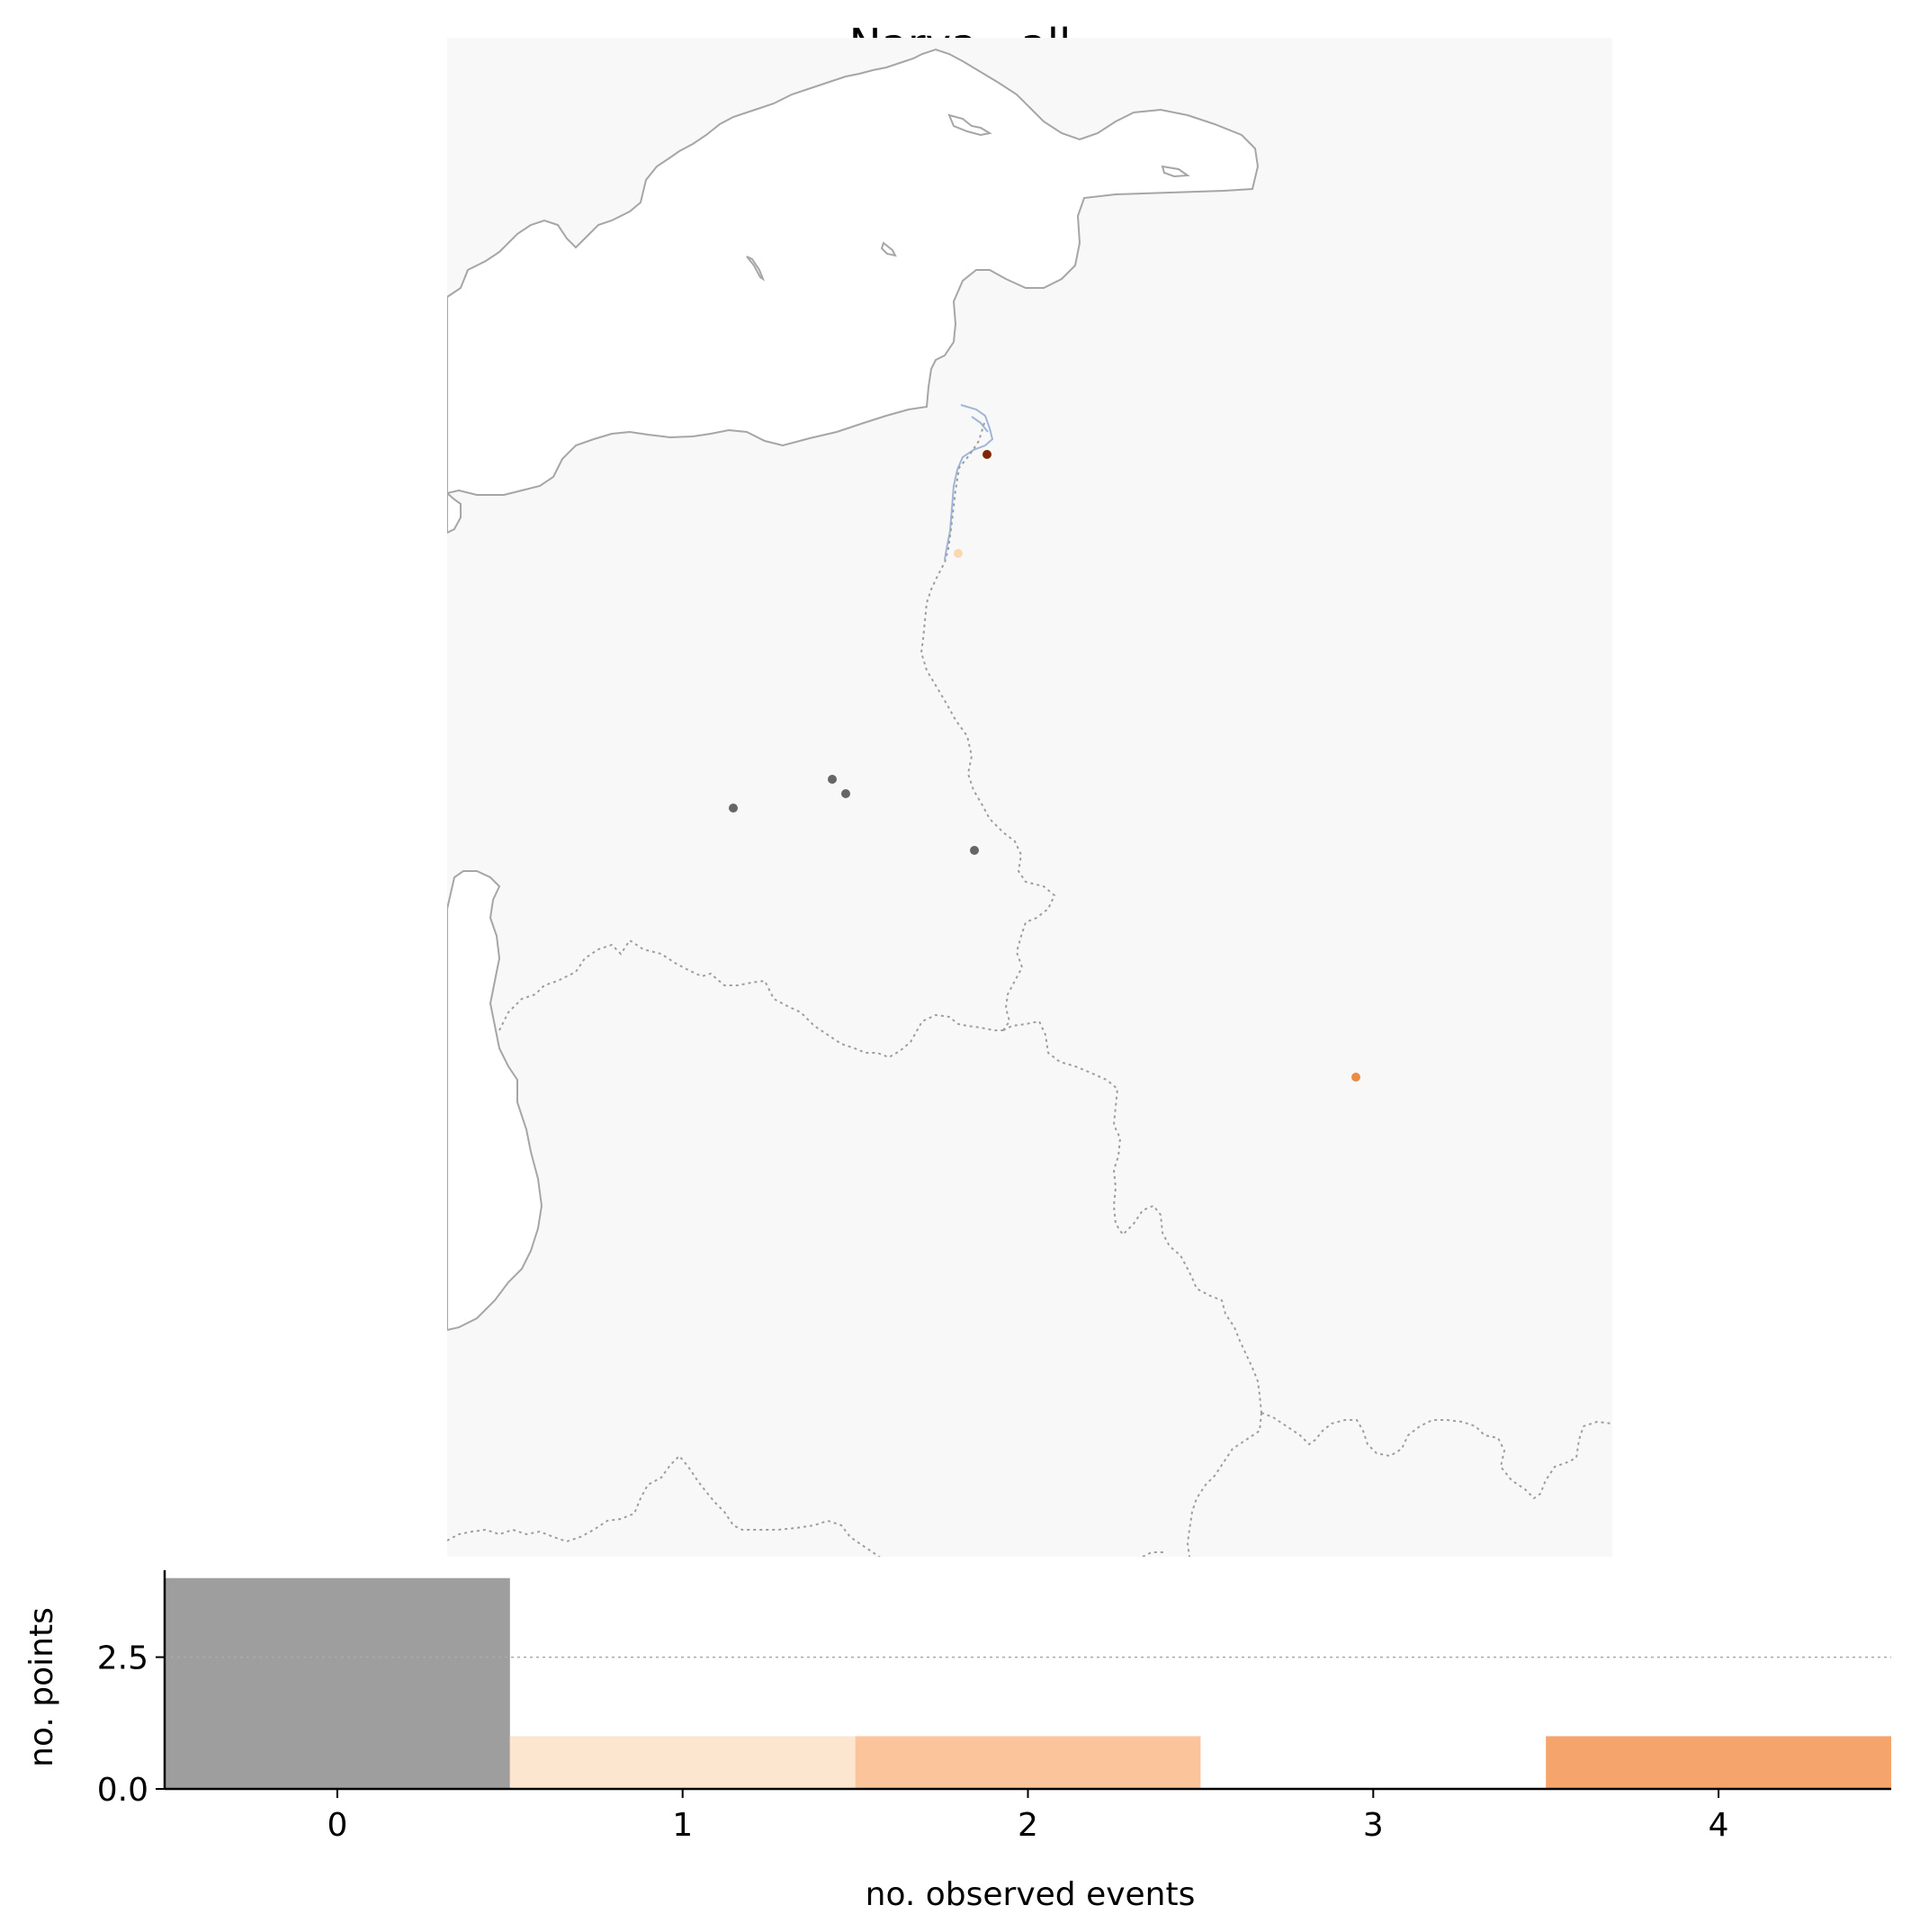 The height and width of the screenshot is (1932, 1920). I want to click on x-axis-label: no. observed events, so click(1031, 1894).